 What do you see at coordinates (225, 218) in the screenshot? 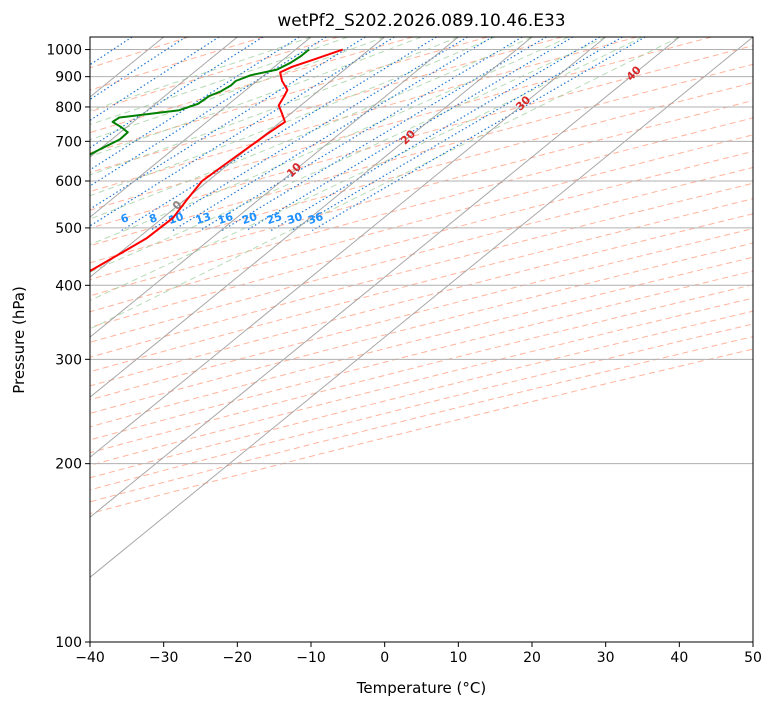
I see `mixing-ratio-label: 16` at bounding box center [225, 218].